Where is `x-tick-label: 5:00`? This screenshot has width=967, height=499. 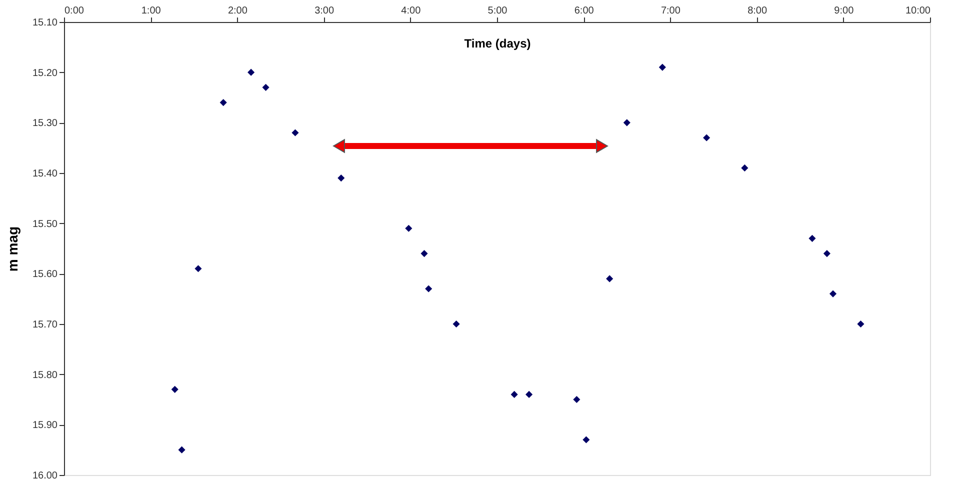 x-tick-label: 5:00 is located at coordinates (498, 11).